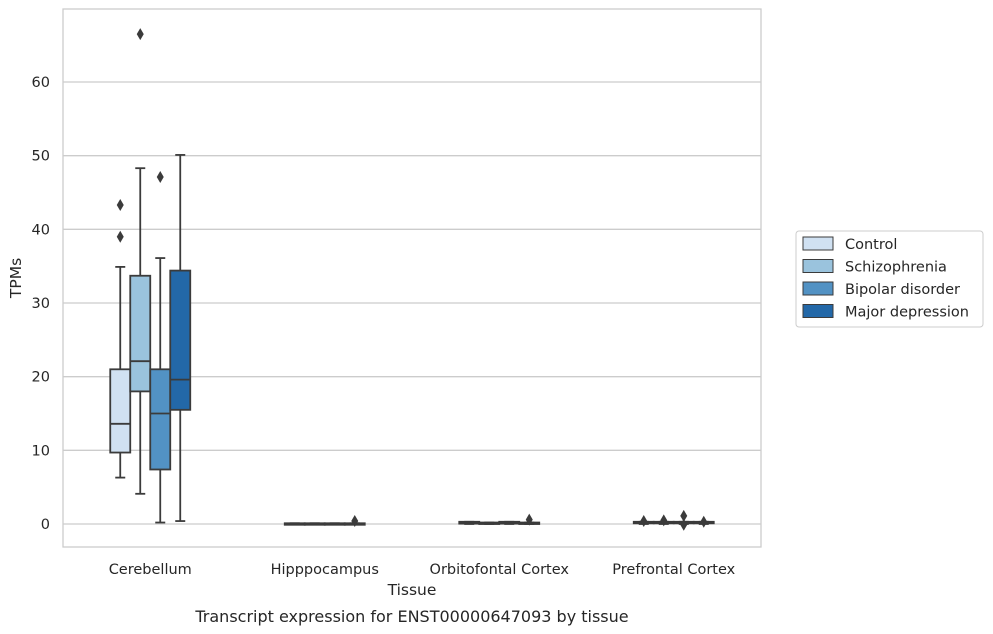 The width and height of the screenshot is (993, 634). What do you see at coordinates (41, 157) in the screenshot?
I see `y-tick-label: 50` at bounding box center [41, 157].